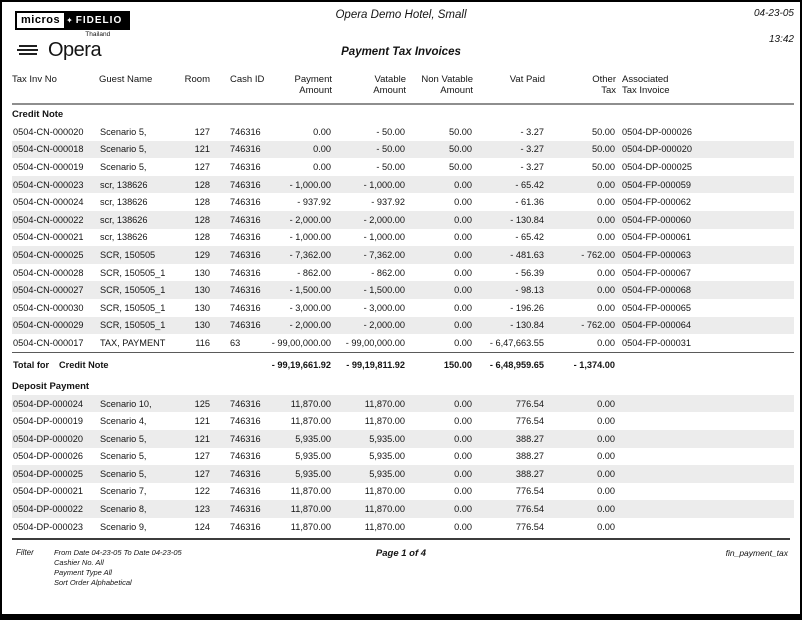 Image resolution: width=802 pixels, height=620 pixels. I want to click on cell-tax-inv-no: 0504-CN-000021, so click(48, 237).